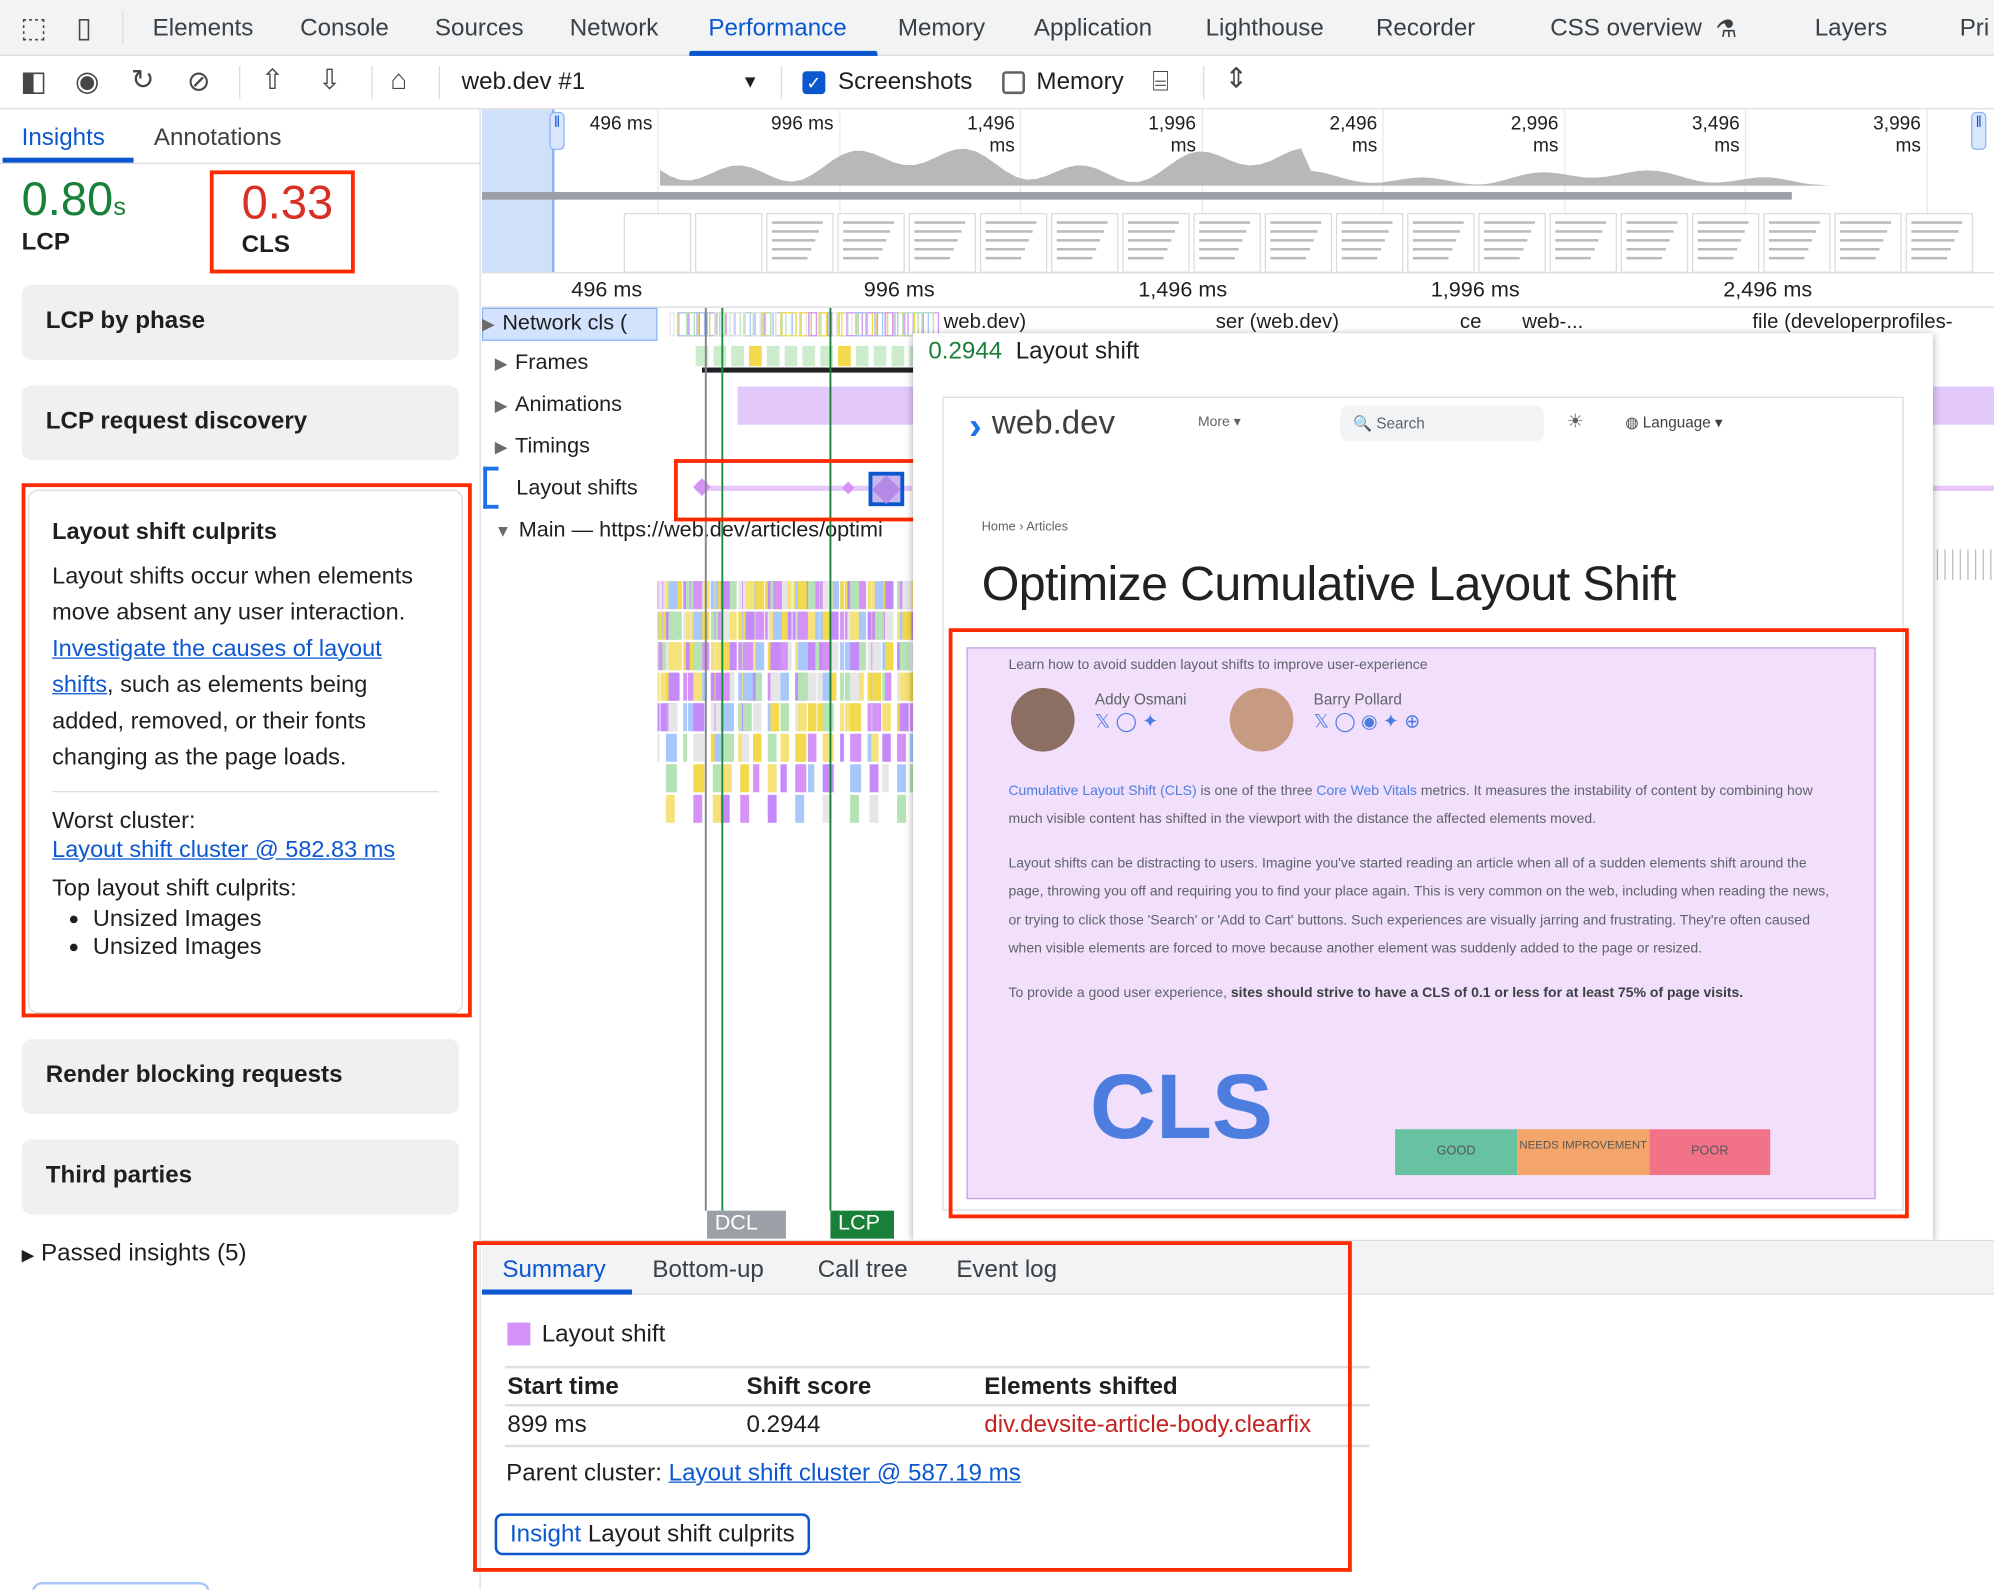  What do you see at coordinates (941, 28) in the screenshot?
I see `tab-memory: Memory` at bounding box center [941, 28].